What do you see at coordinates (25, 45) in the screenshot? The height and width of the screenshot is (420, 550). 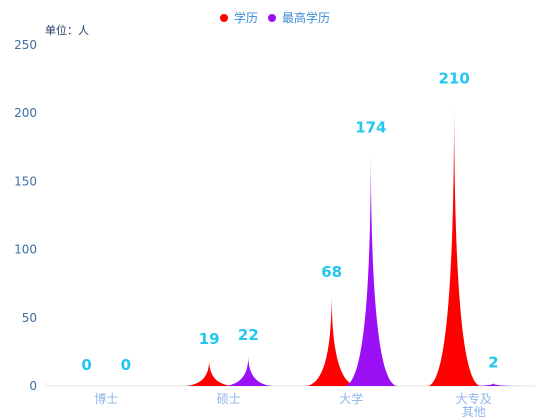 I see `y-tick-label-5: 250` at bounding box center [25, 45].